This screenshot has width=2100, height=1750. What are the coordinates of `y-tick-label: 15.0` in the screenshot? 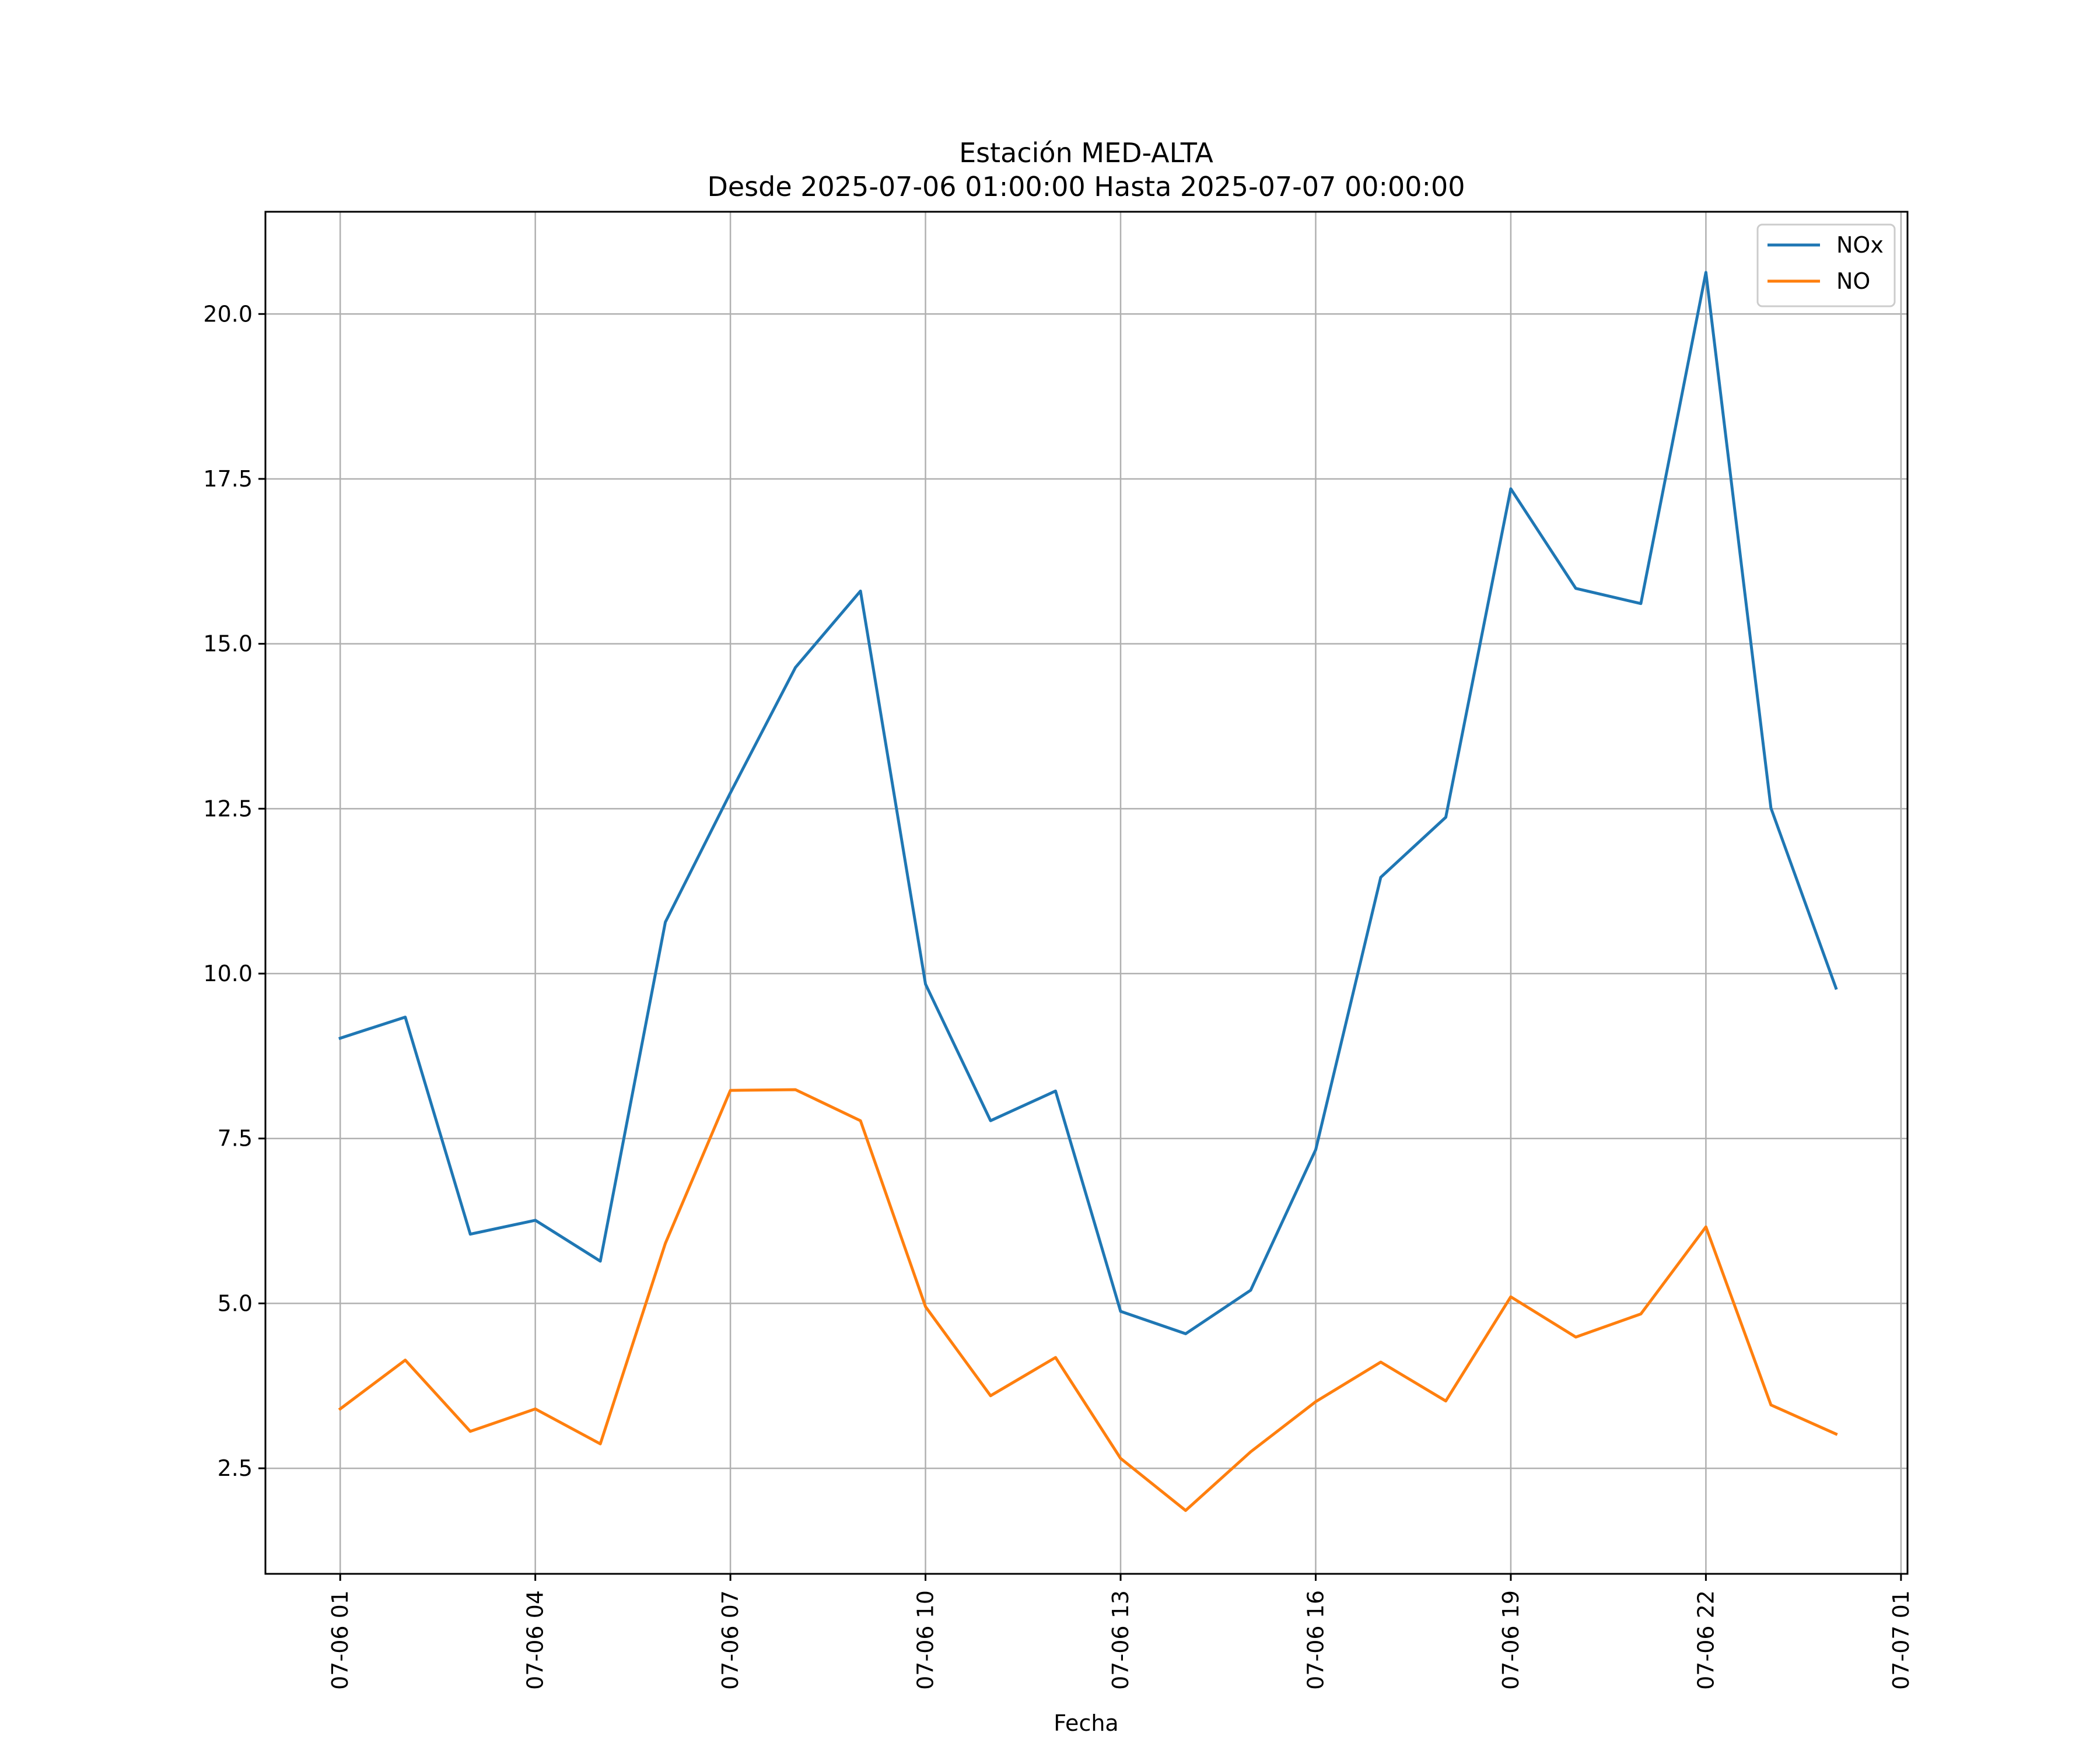 It's located at (228, 644).